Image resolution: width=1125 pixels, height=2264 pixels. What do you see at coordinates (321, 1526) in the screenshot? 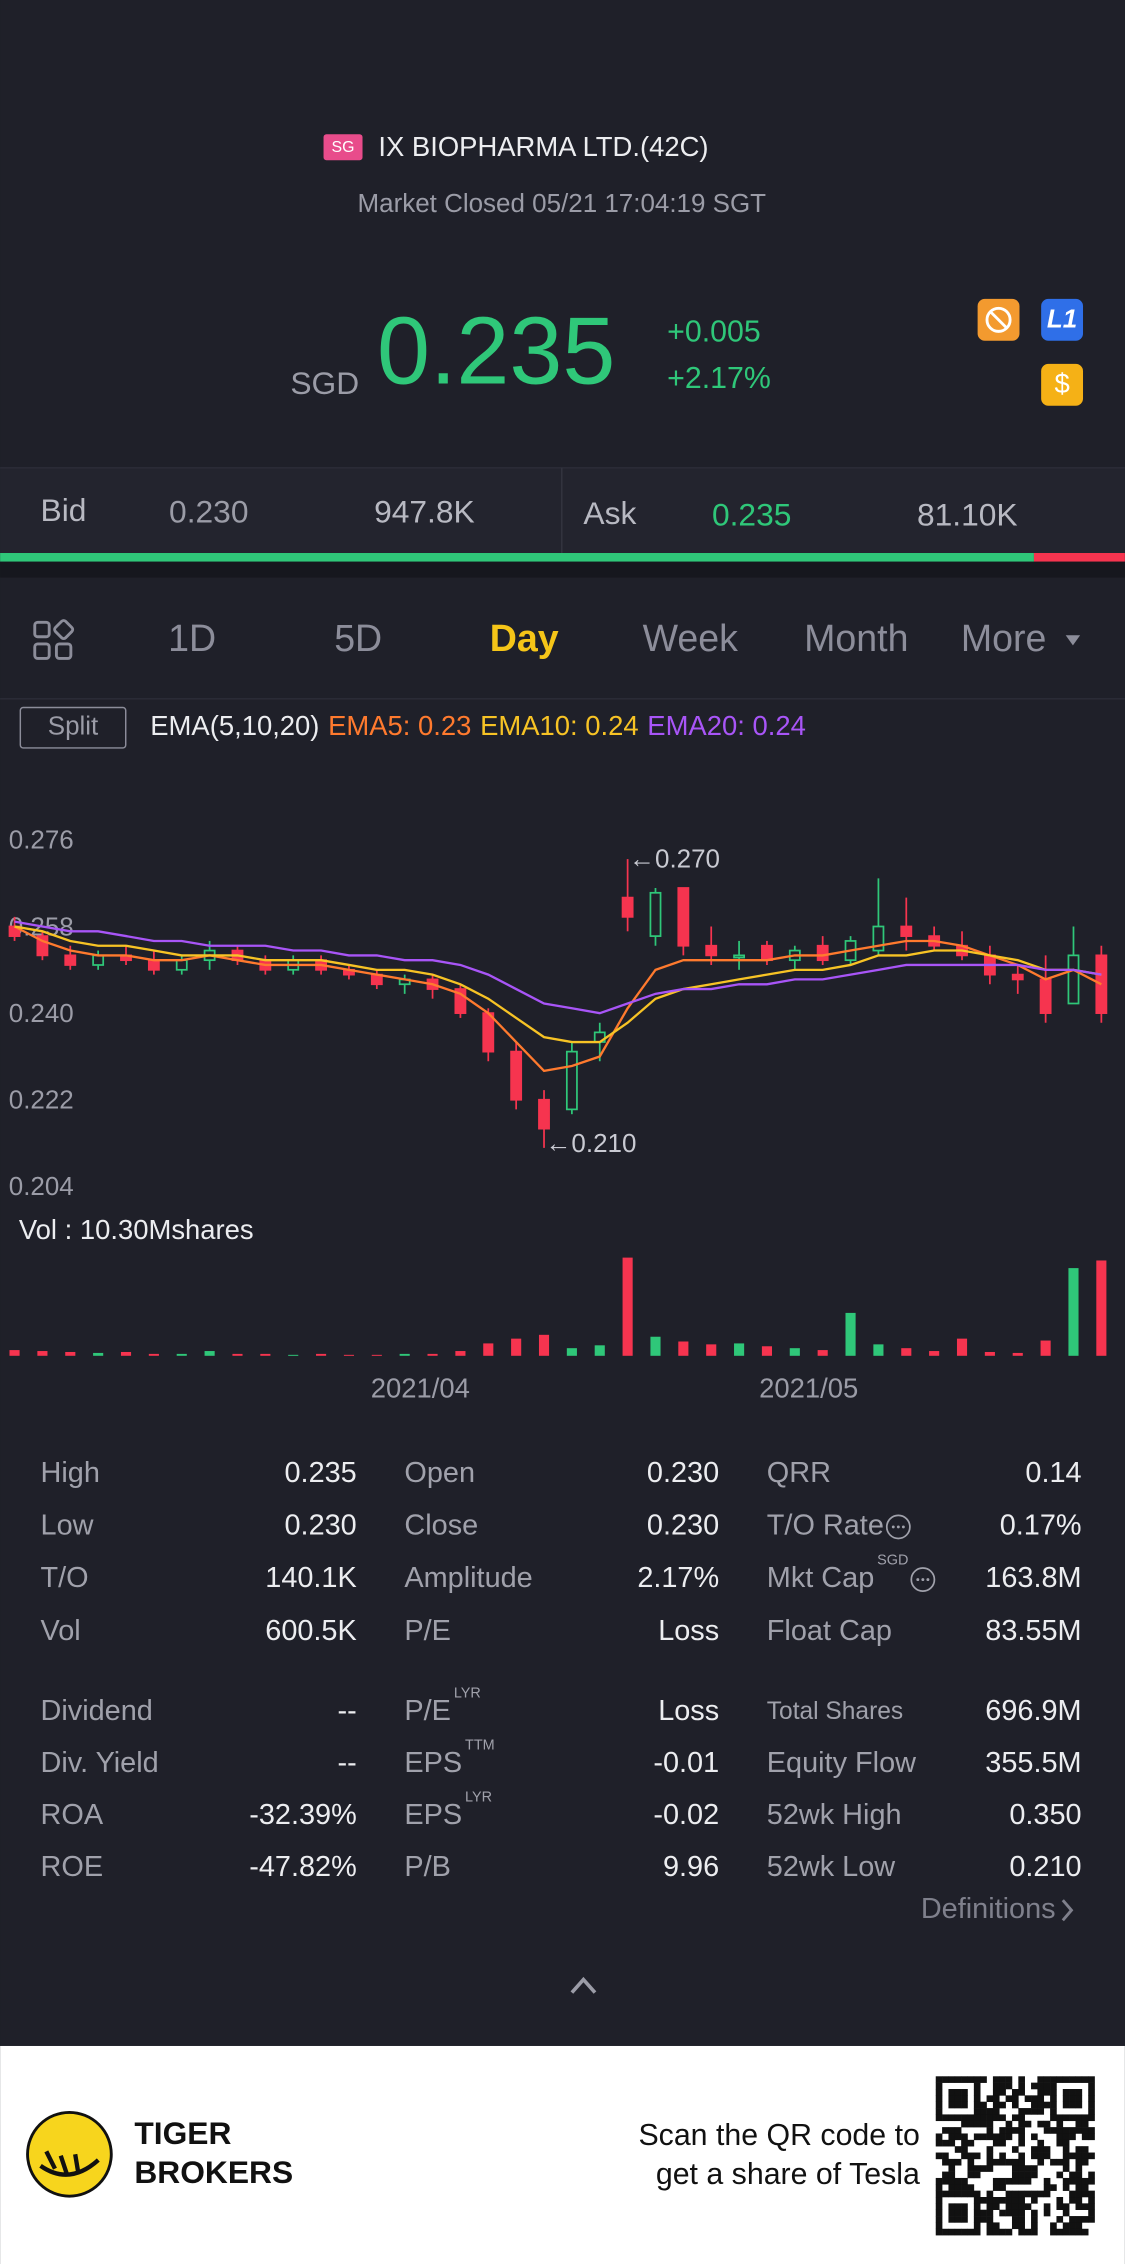
I see `stat-value: 0.230` at bounding box center [321, 1526].